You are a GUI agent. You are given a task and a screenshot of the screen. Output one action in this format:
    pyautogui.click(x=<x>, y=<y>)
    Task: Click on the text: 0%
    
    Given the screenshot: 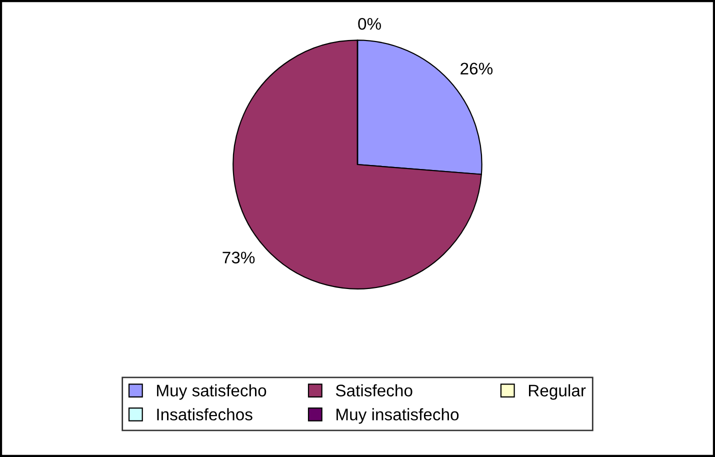 What is the action you would take?
    pyautogui.click(x=369, y=24)
    